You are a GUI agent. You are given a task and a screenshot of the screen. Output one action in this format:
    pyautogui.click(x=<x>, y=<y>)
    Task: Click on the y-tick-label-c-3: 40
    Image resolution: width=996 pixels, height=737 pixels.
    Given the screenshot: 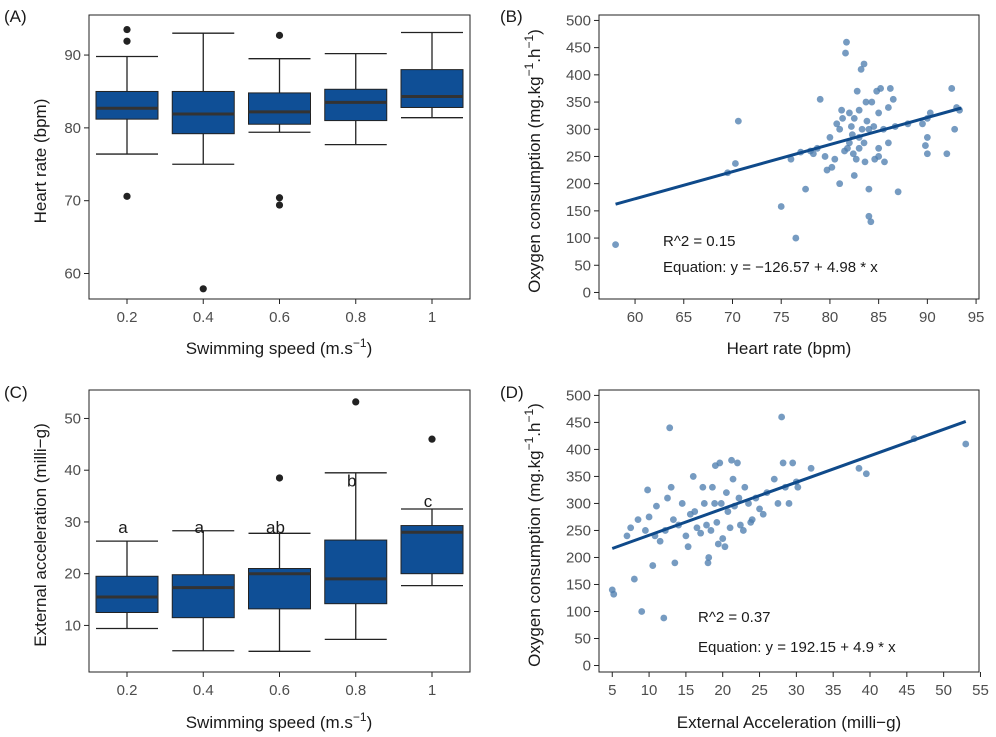 What is the action you would take?
    pyautogui.click(x=72, y=470)
    